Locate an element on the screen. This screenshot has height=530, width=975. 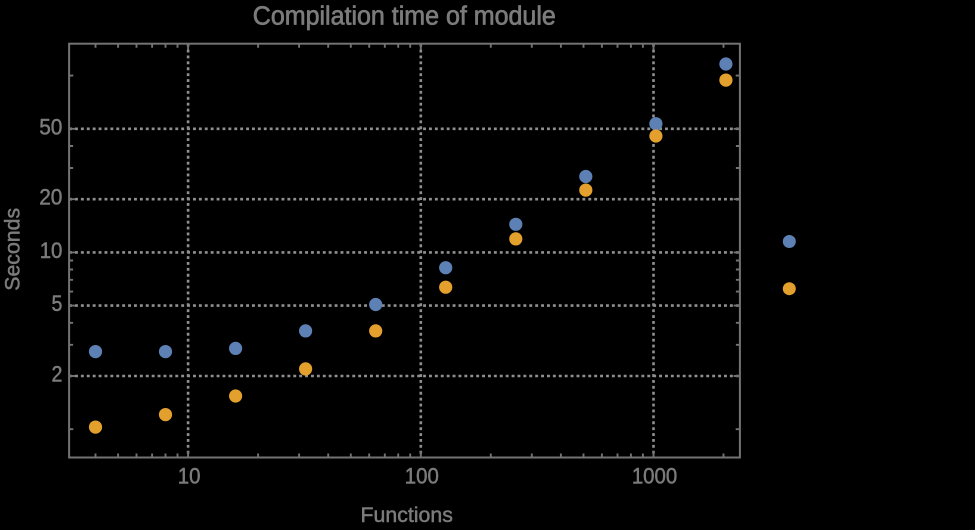
svg-text: 1000 is located at coordinates (654, 476).